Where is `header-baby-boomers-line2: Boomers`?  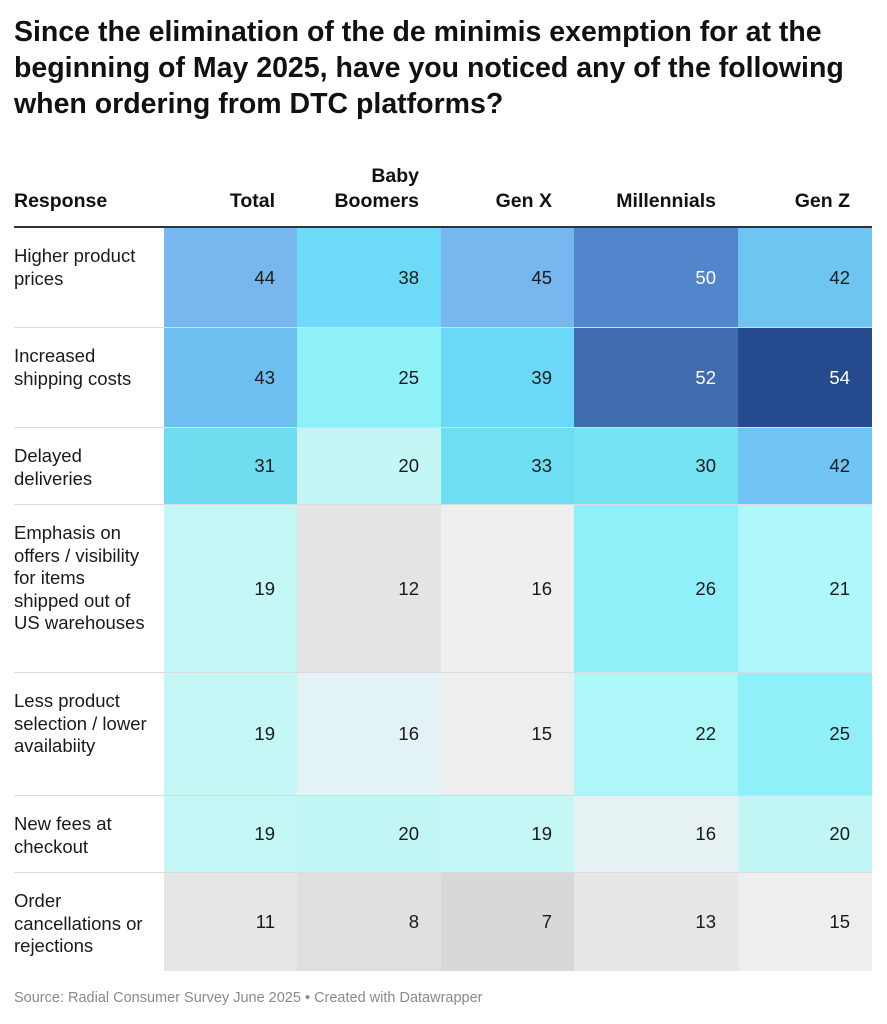
header-baby-boomers-line2: Boomers is located at coordinates (376, 201).